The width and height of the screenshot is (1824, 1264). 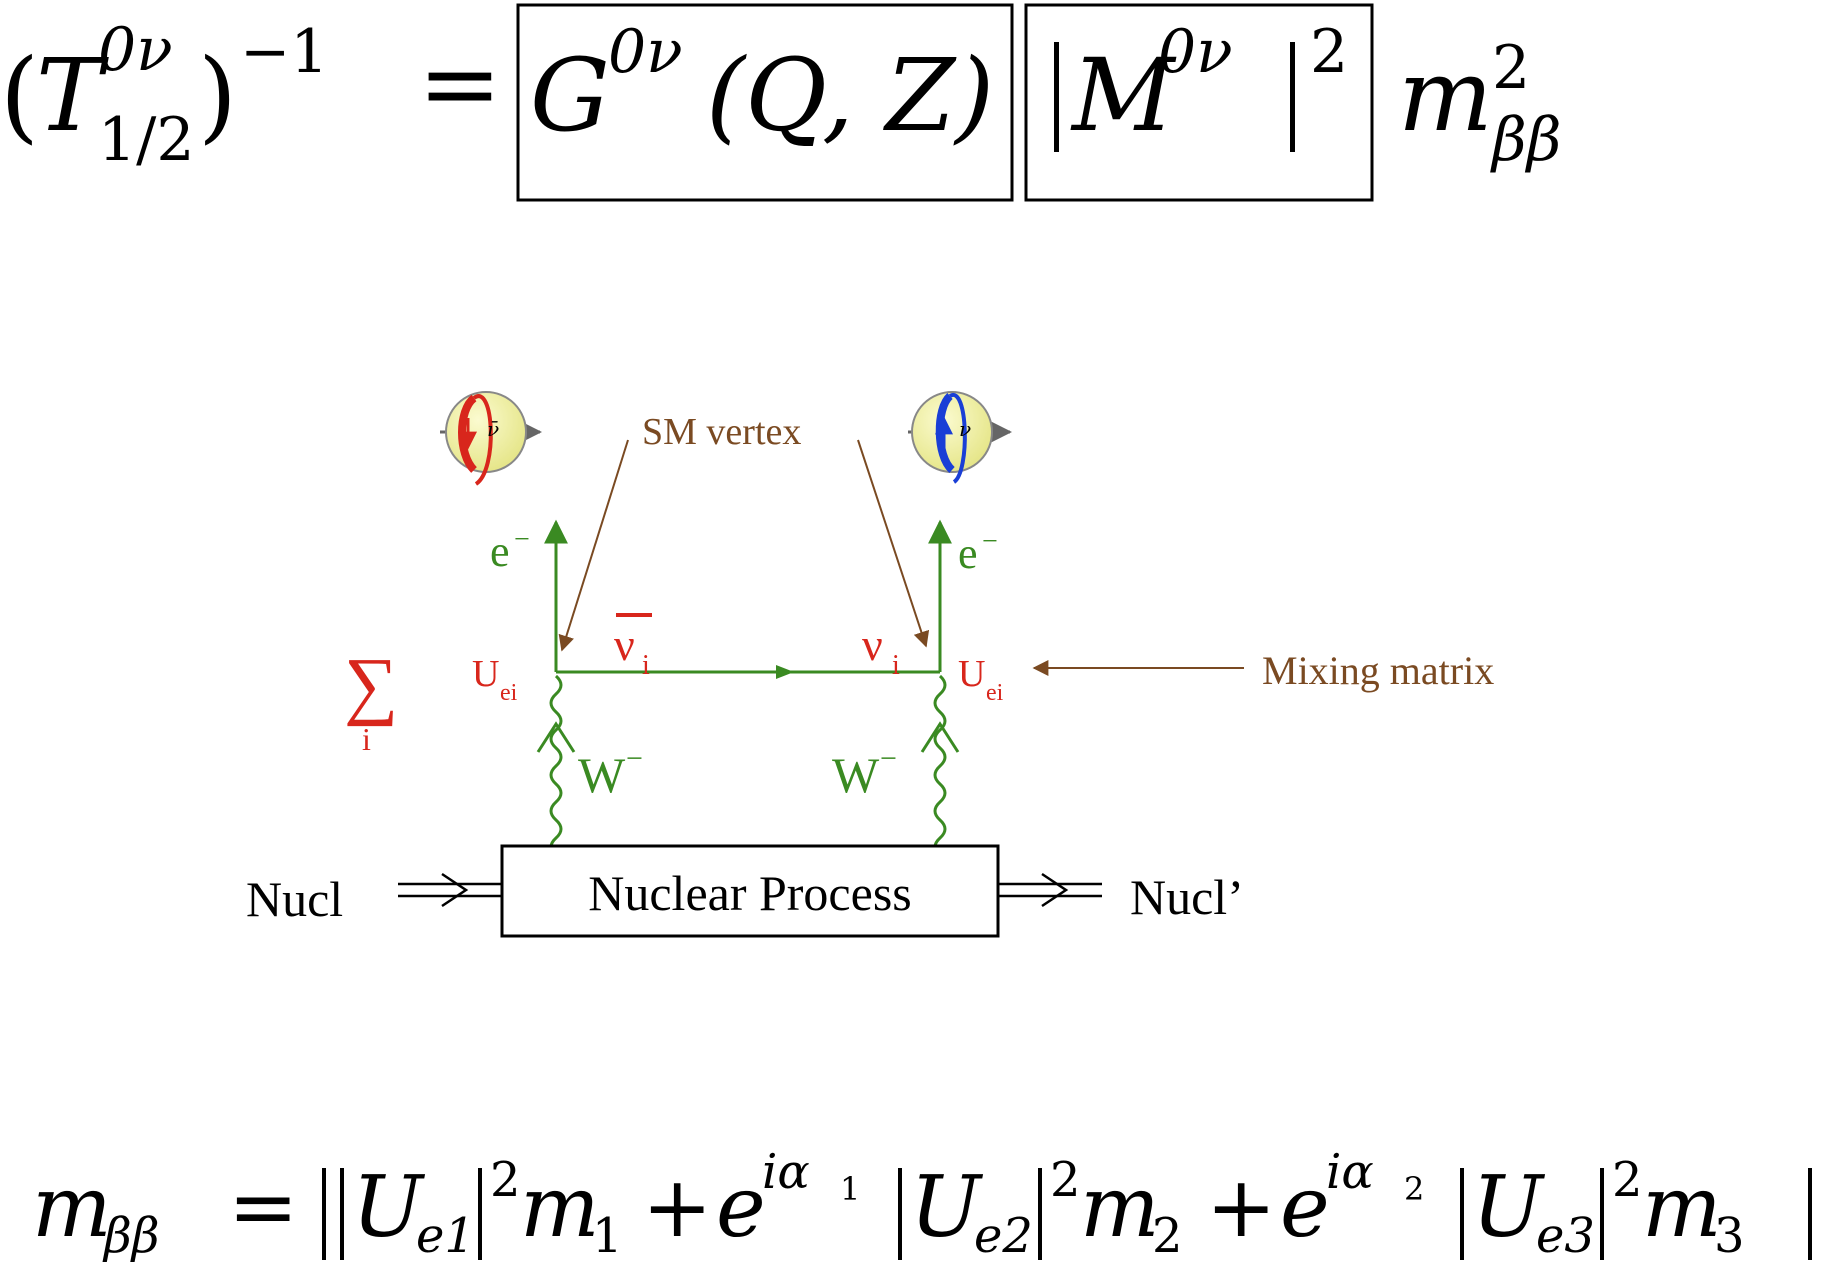 What do you see at coordinates (556, 772) in the screenshot?
I see `w-boson-left` at bounding box center [556, 772].